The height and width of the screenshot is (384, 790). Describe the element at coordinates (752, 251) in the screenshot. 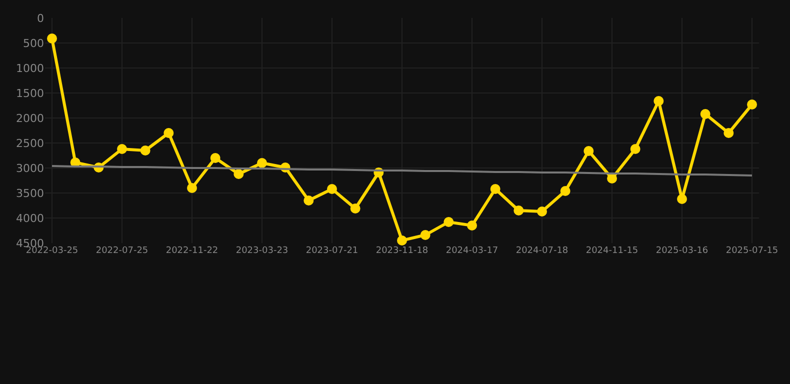

I see `x-tick-label: 2025-07-15` at that location.